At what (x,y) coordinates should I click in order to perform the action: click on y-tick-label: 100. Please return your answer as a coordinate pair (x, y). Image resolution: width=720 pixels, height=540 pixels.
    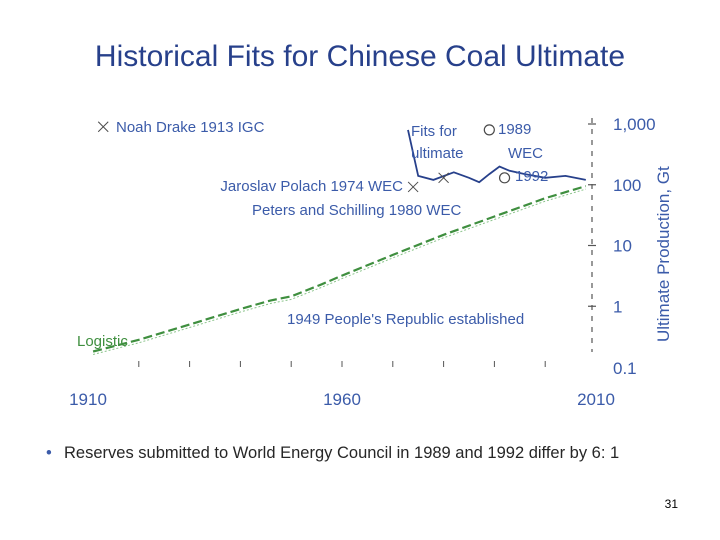
    Looking at the image, I should click on (627, 185).